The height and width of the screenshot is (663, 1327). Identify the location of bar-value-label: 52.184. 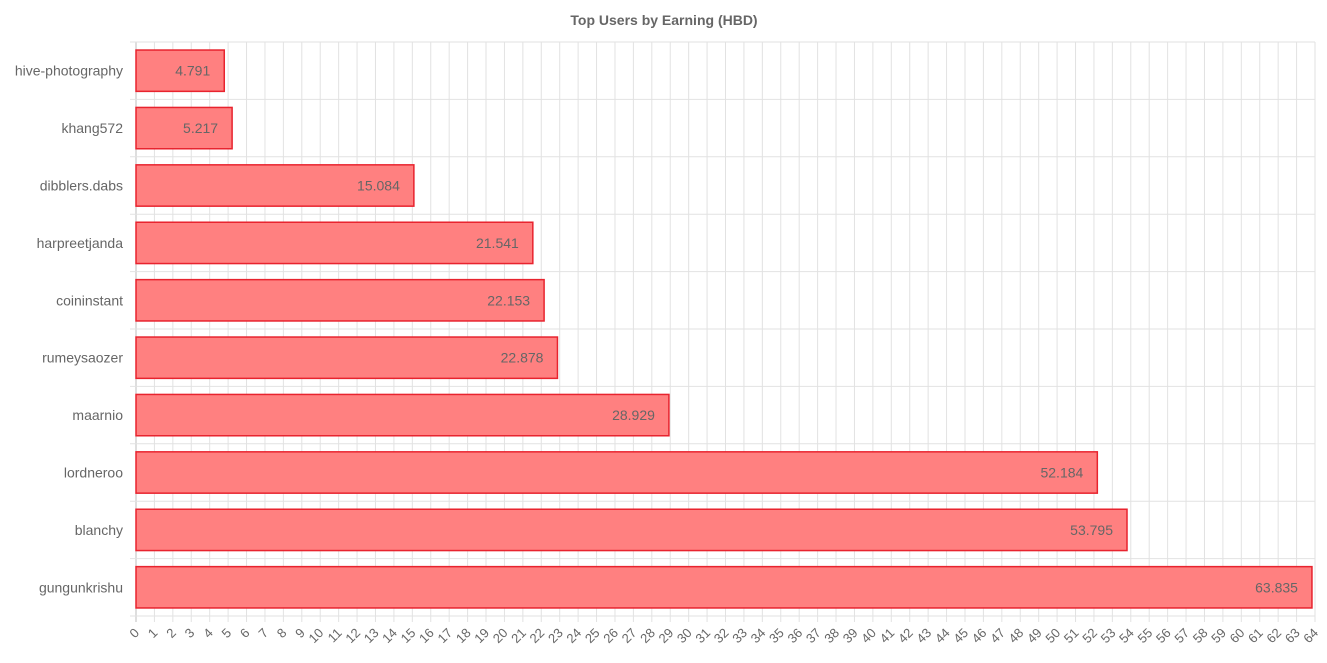
(1061, 473).